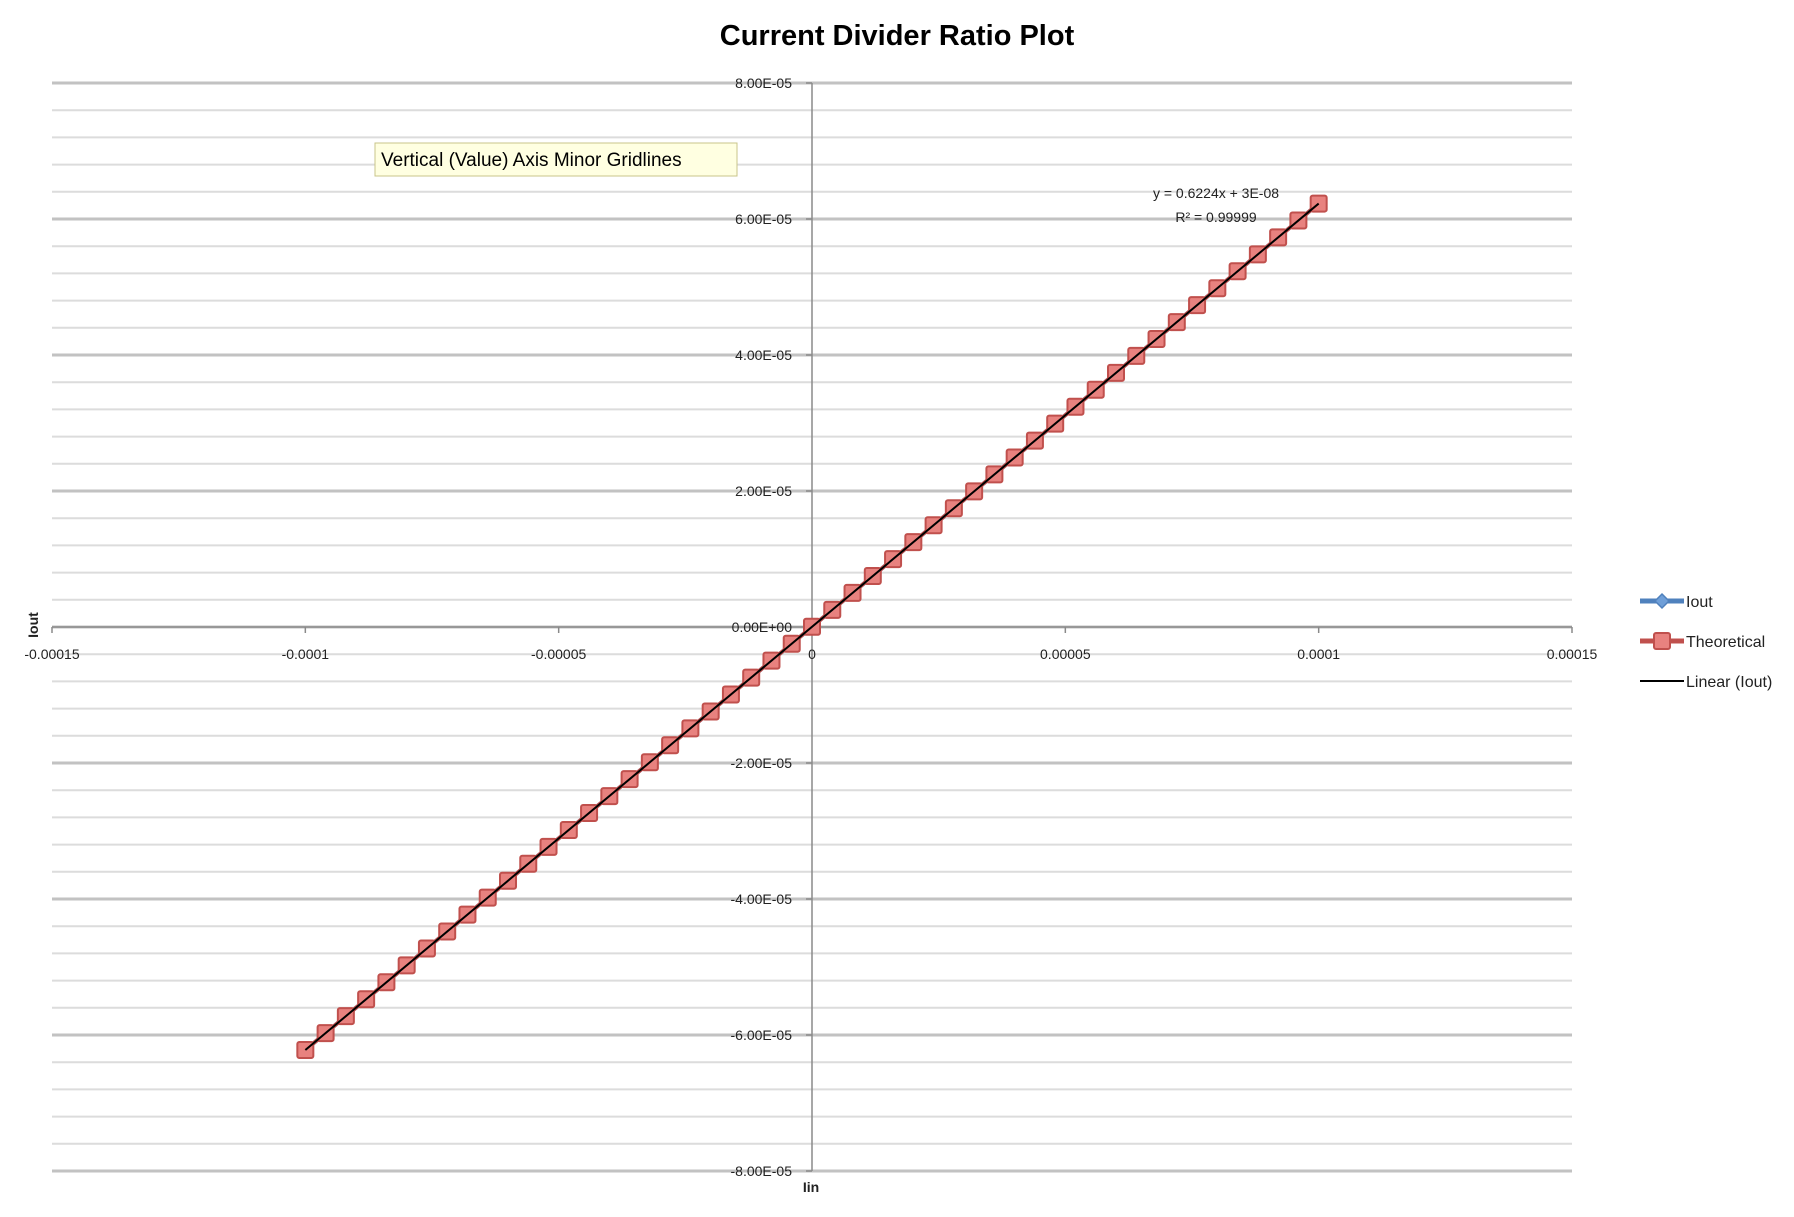 This screenshot has width=1794, height=1217. I want to click on tooltip-text: Vertical (Value) Axis Minor Gridlines, so click(531, 160).